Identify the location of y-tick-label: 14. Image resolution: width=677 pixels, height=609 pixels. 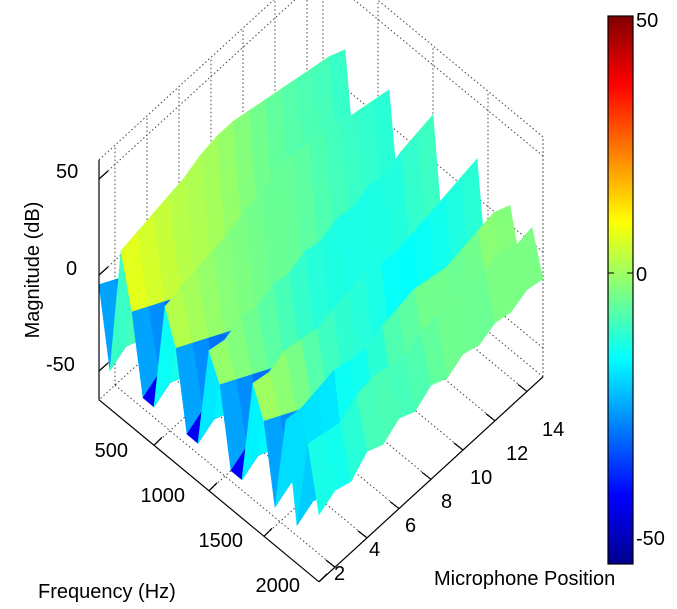
(553, 430).